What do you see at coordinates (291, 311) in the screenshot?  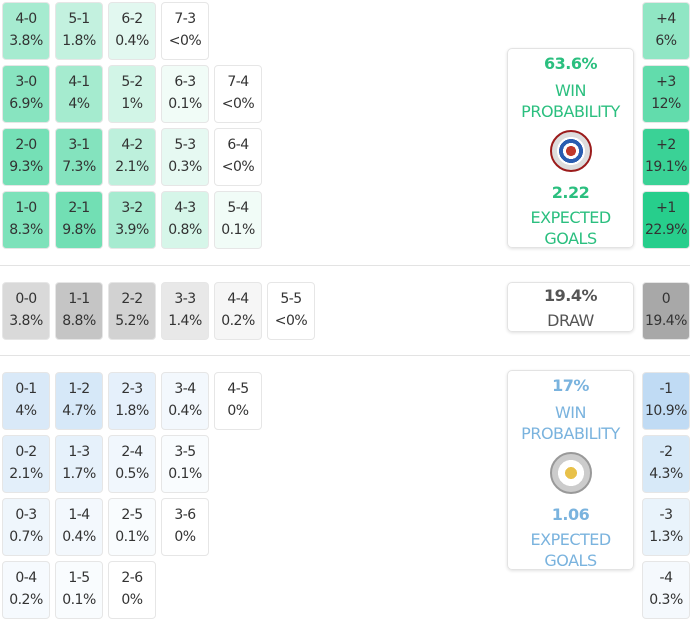 I see `scoreline-cell: 5-5 <0%` at bounding box center [291, 311].